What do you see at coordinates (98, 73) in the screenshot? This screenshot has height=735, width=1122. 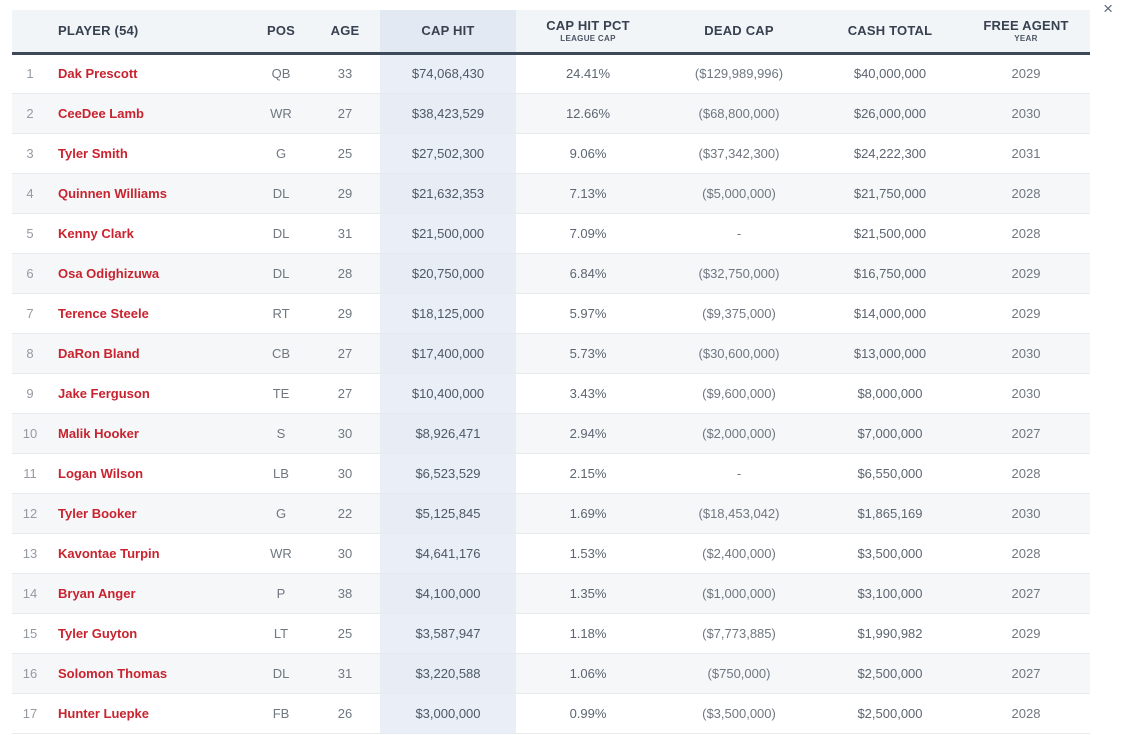 I see `player-name-link: Dak Prescott` at bounding box center [98, 73].